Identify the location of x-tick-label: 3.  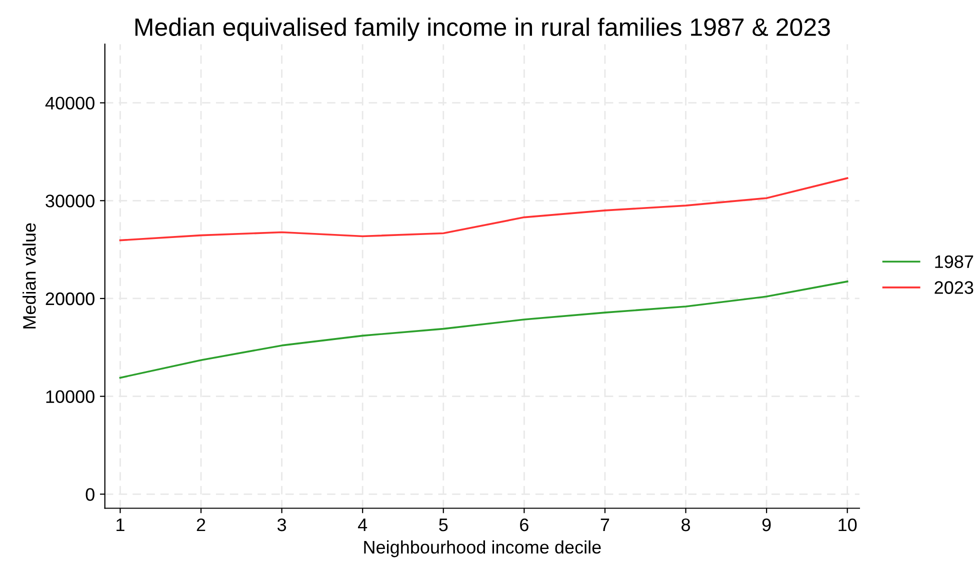
(281, 525).